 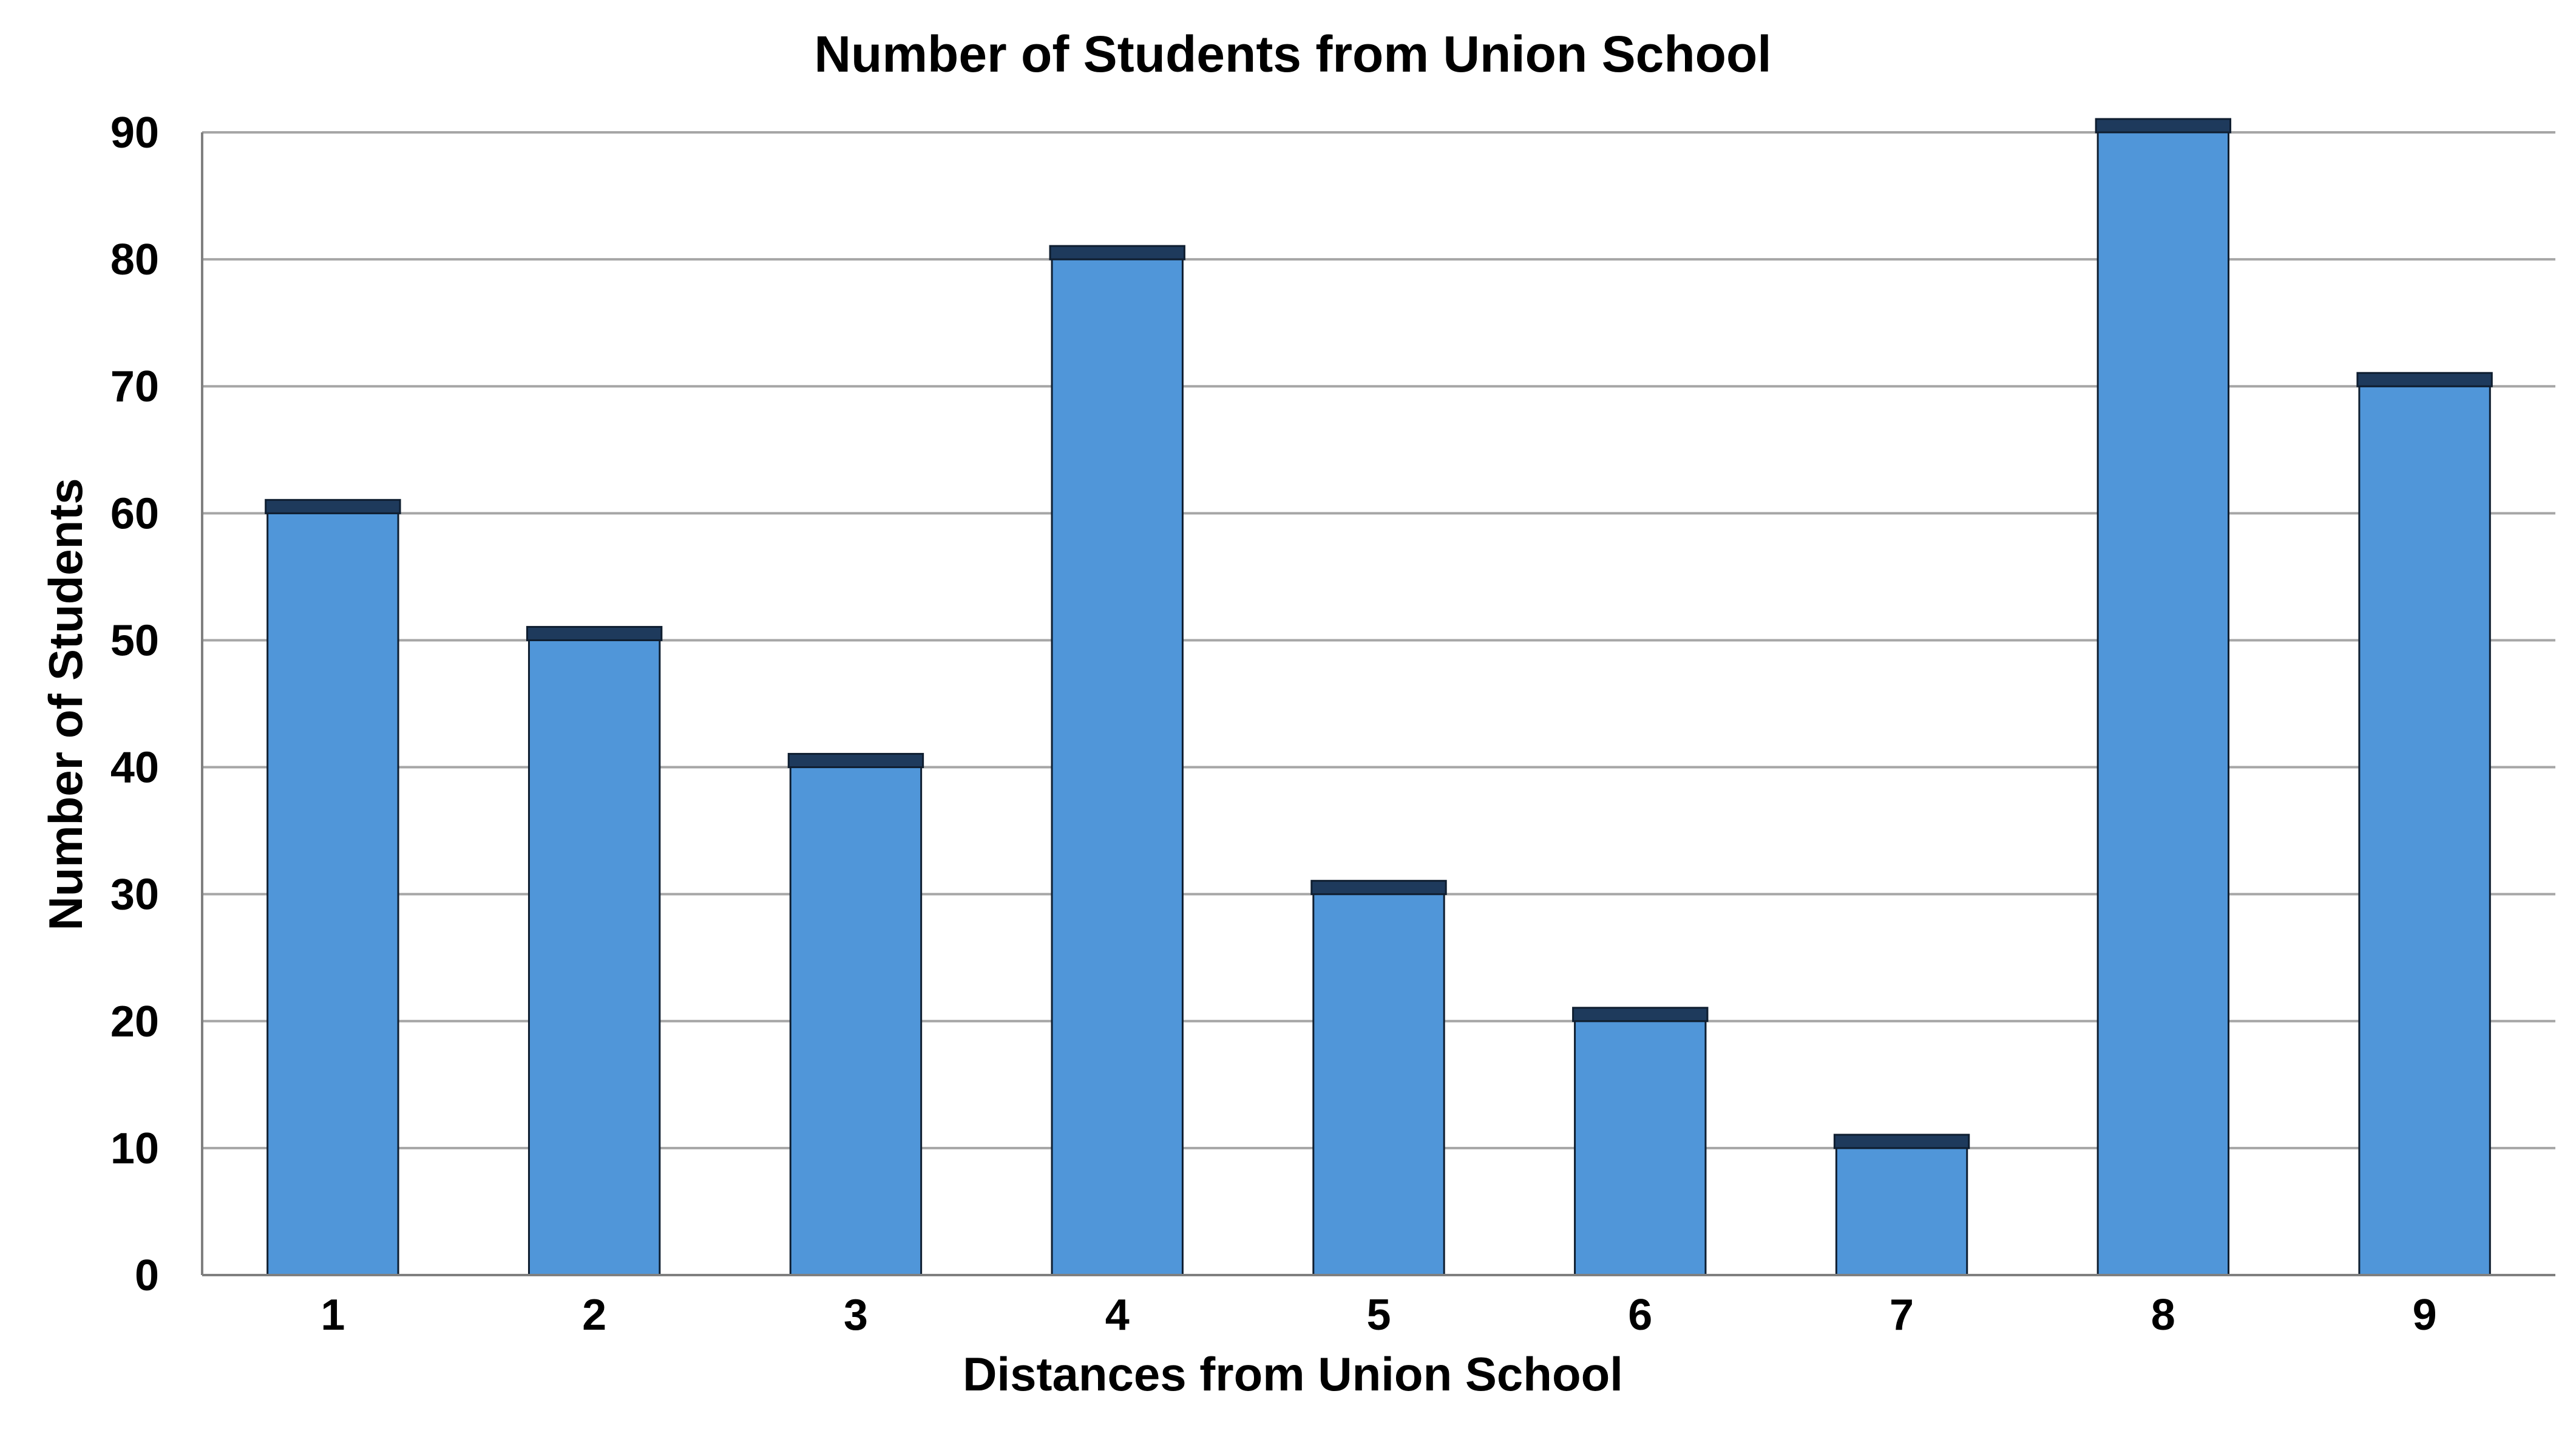 I want to click on y-tick-label-20: 20, so click(x=134, y=1022).